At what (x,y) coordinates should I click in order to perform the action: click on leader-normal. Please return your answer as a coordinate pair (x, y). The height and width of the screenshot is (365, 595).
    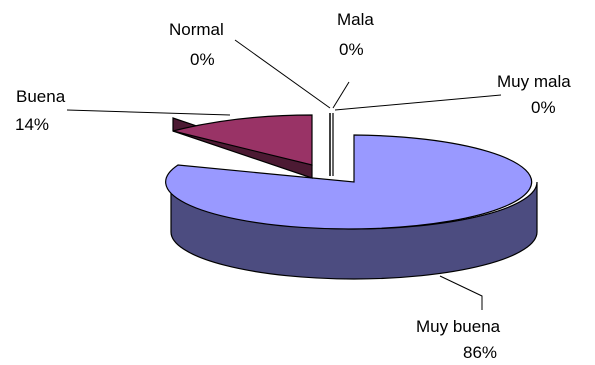
    Looking at the image, I should click on (282, 74).